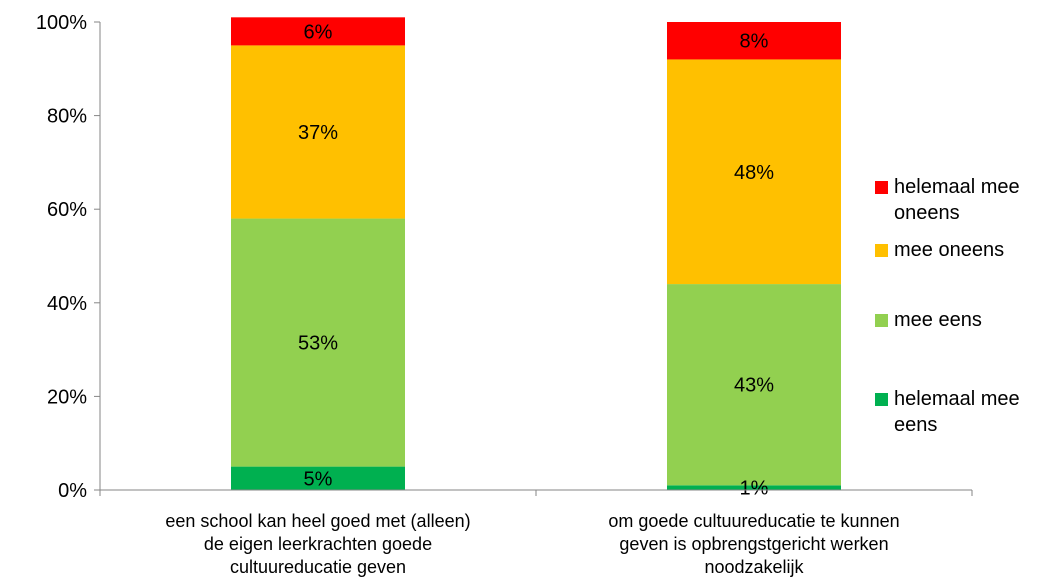 The image size is (1064, 586). I want to click on data-label: 43%, so click(754, 386).